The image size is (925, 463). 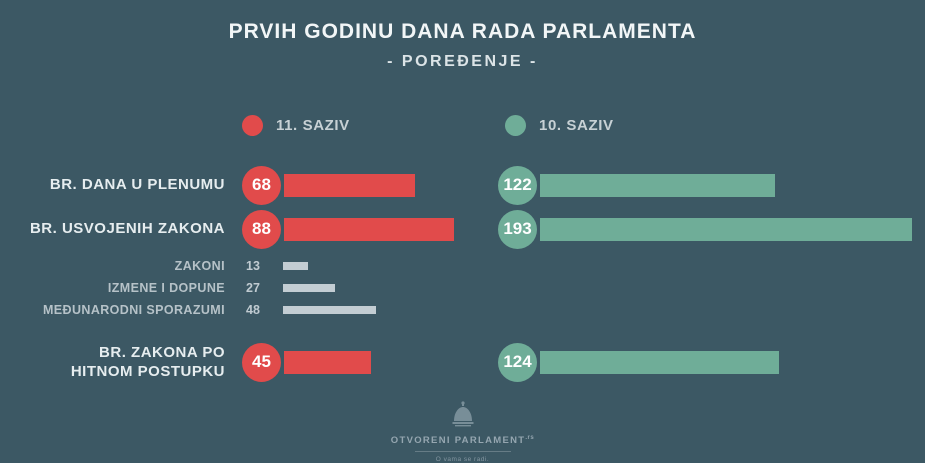 I want to click on chart-row: BR. ZAKONA PO HITNOM POSTUPKU 45 124, so click(x=462, y=362).